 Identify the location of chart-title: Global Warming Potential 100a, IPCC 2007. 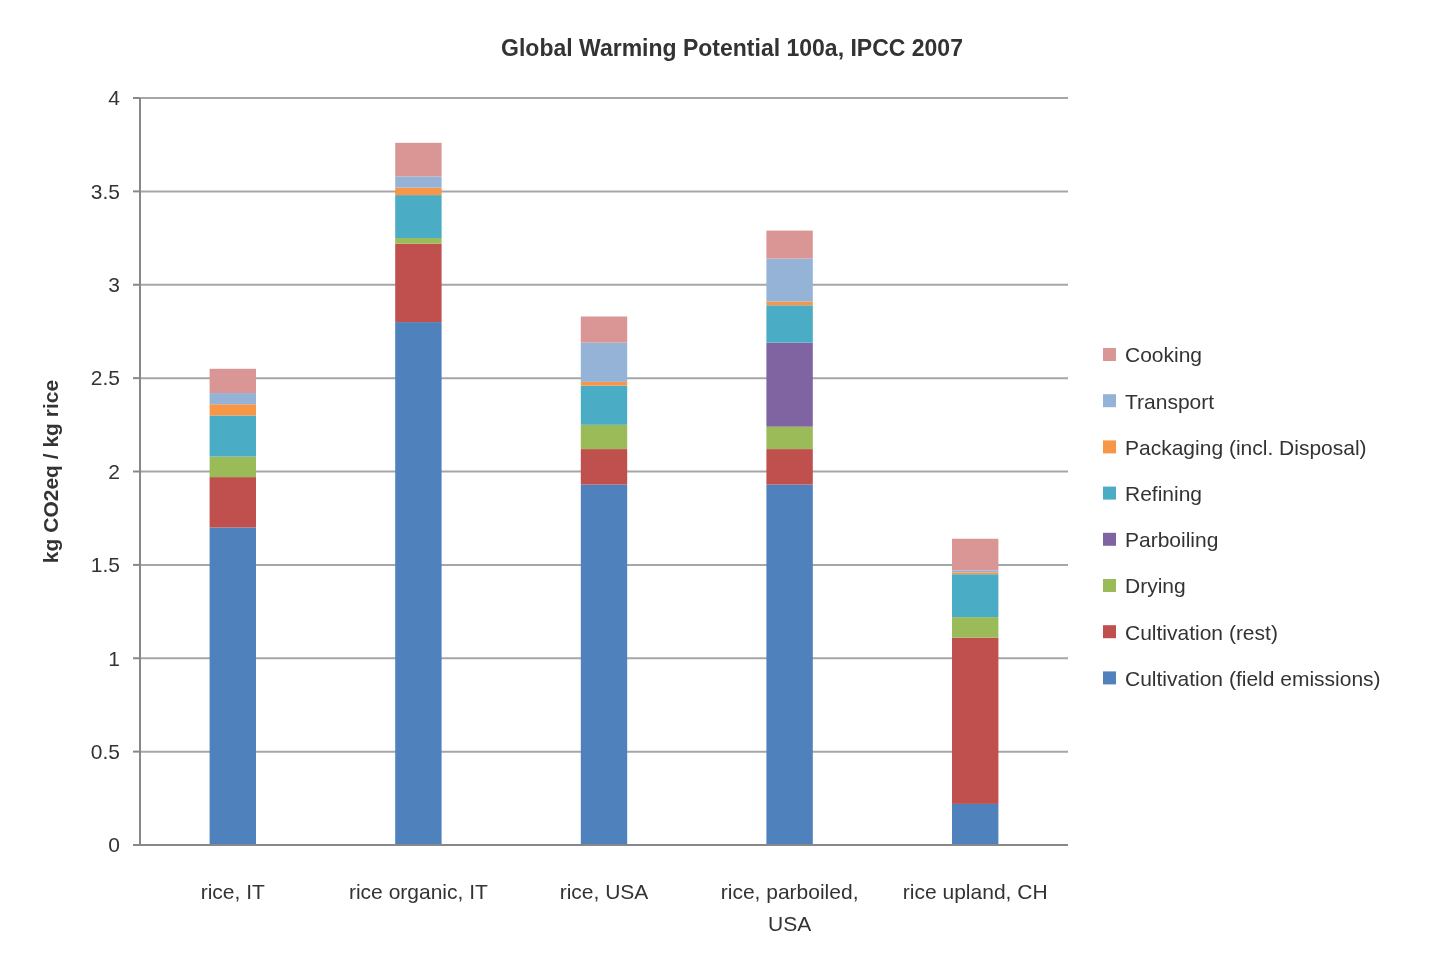
(732, 48).